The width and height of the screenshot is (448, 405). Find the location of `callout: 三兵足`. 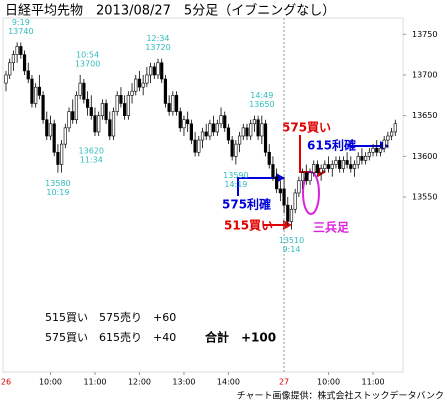

callout: 三兵足 is located at coordinates (331, 227).